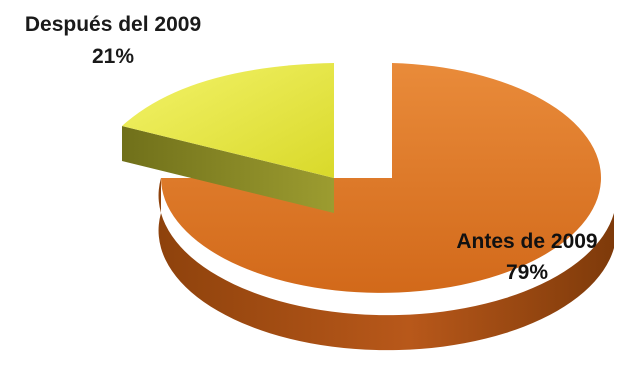  Describe the element at coordinates (113, 56) in the screenshot. I see `label-despues-del-2009-percent: 21%` at that location.